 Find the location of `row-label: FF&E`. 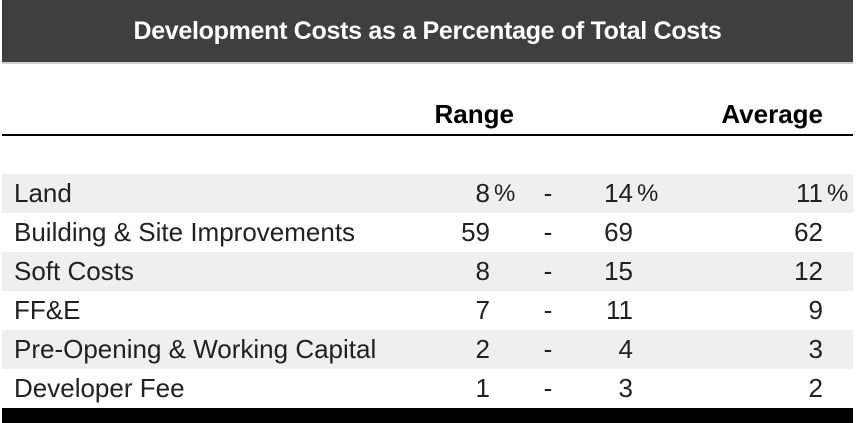

row-label: FF&E is located at coordinates (47, 310).